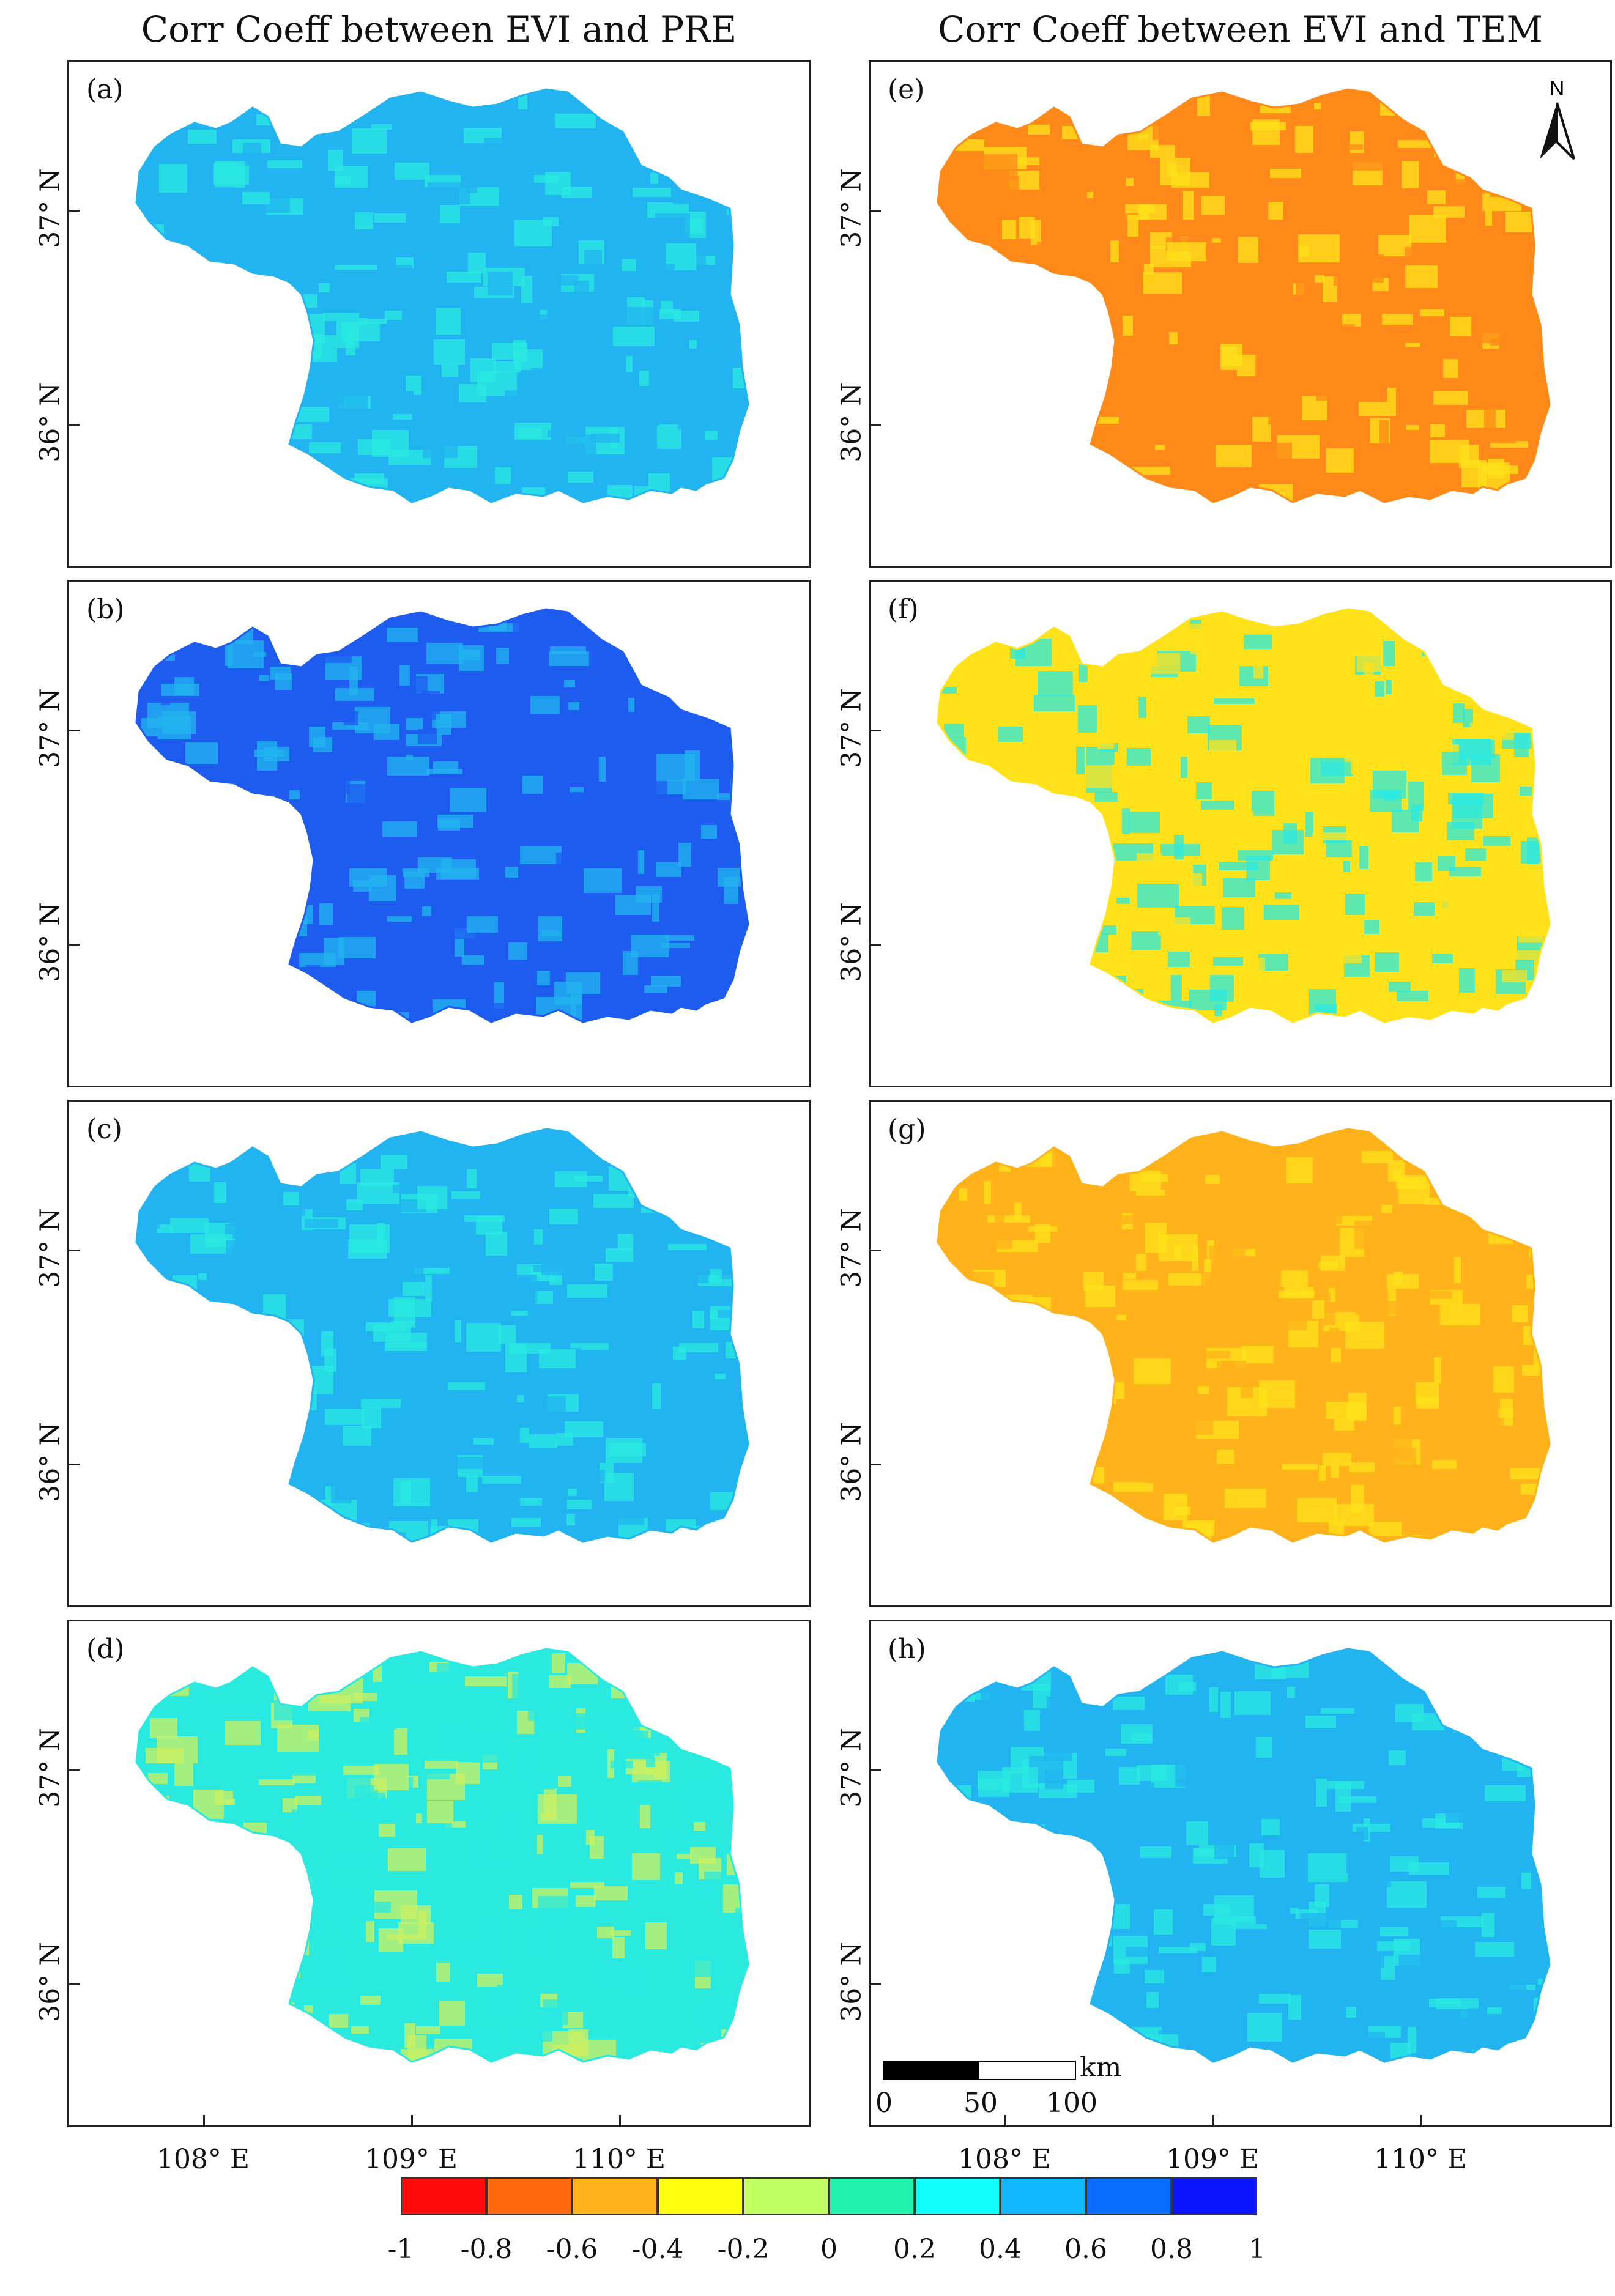  I want to click on map-panel-c: (c), so click(439, 1353).